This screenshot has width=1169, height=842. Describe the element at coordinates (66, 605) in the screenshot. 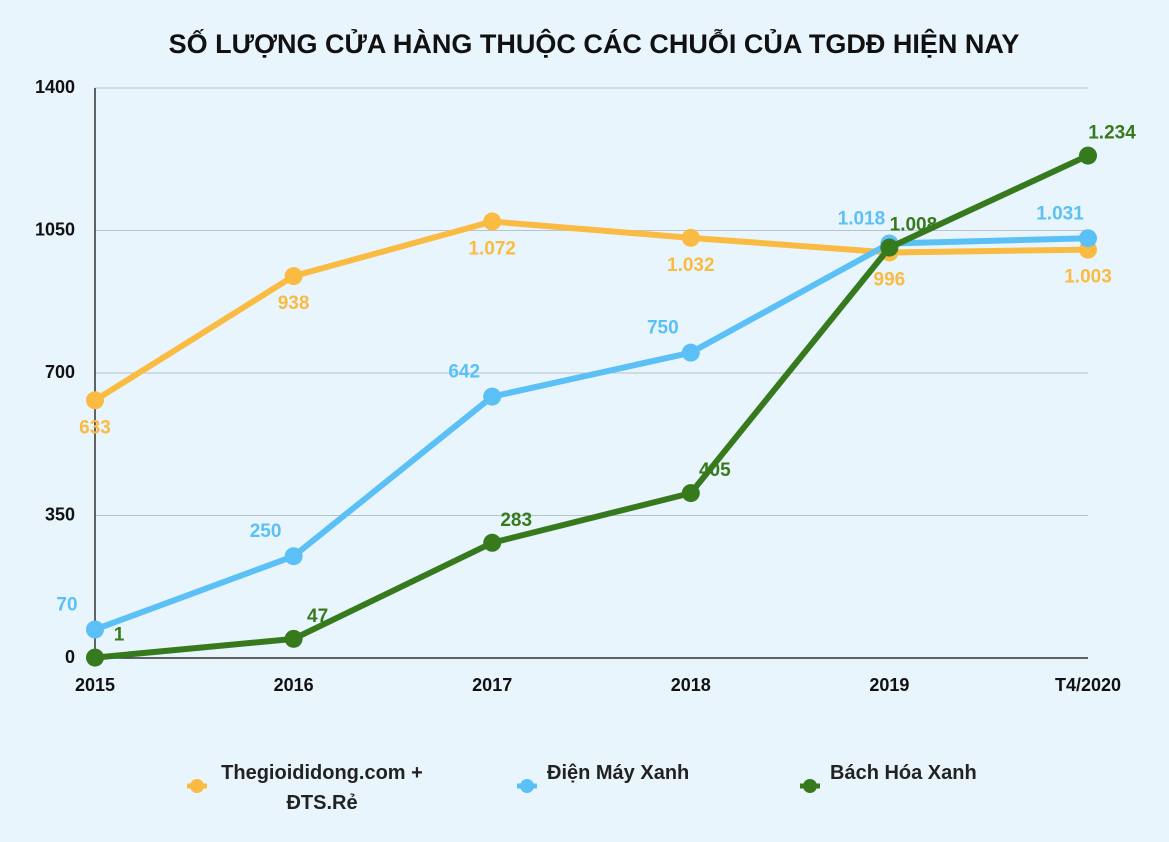

I see `value-label: 70` at that location.